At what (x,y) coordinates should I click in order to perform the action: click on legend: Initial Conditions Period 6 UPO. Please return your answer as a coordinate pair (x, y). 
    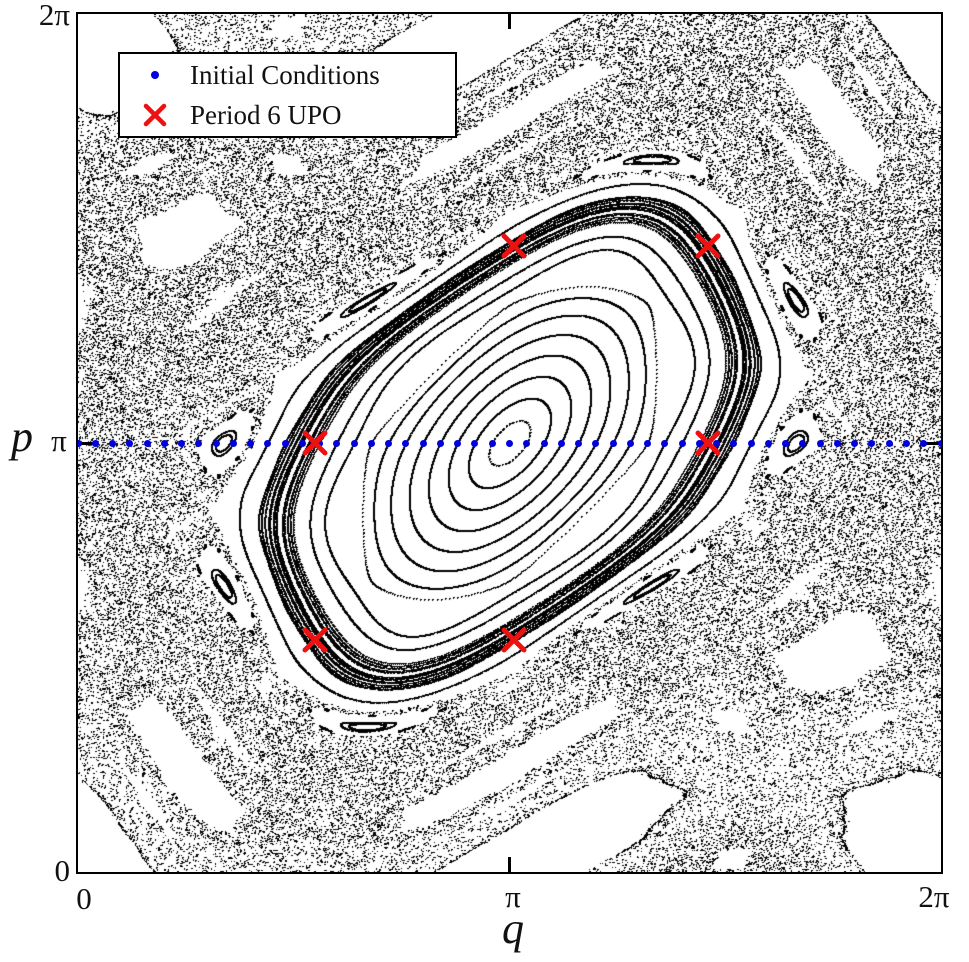
    Looking at the image, I should click on (287, 95).